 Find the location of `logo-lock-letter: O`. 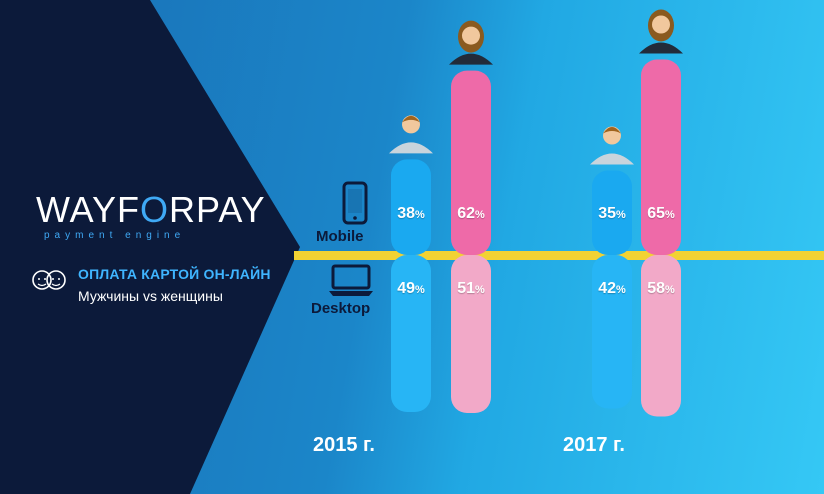

logo-lock-letter: O is located at coordinates (154, 209).